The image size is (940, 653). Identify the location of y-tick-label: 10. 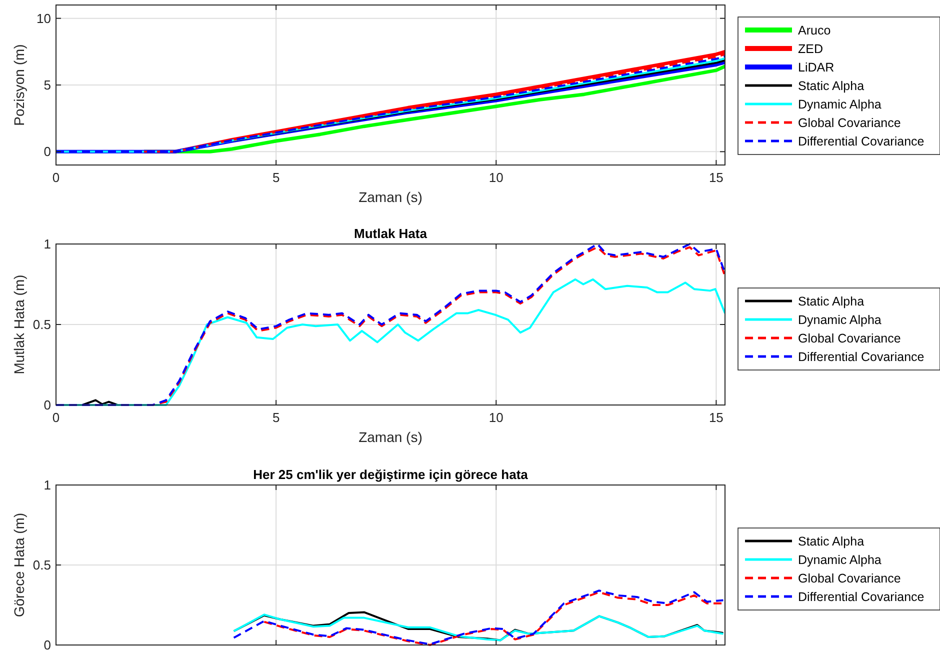
(43, 18).